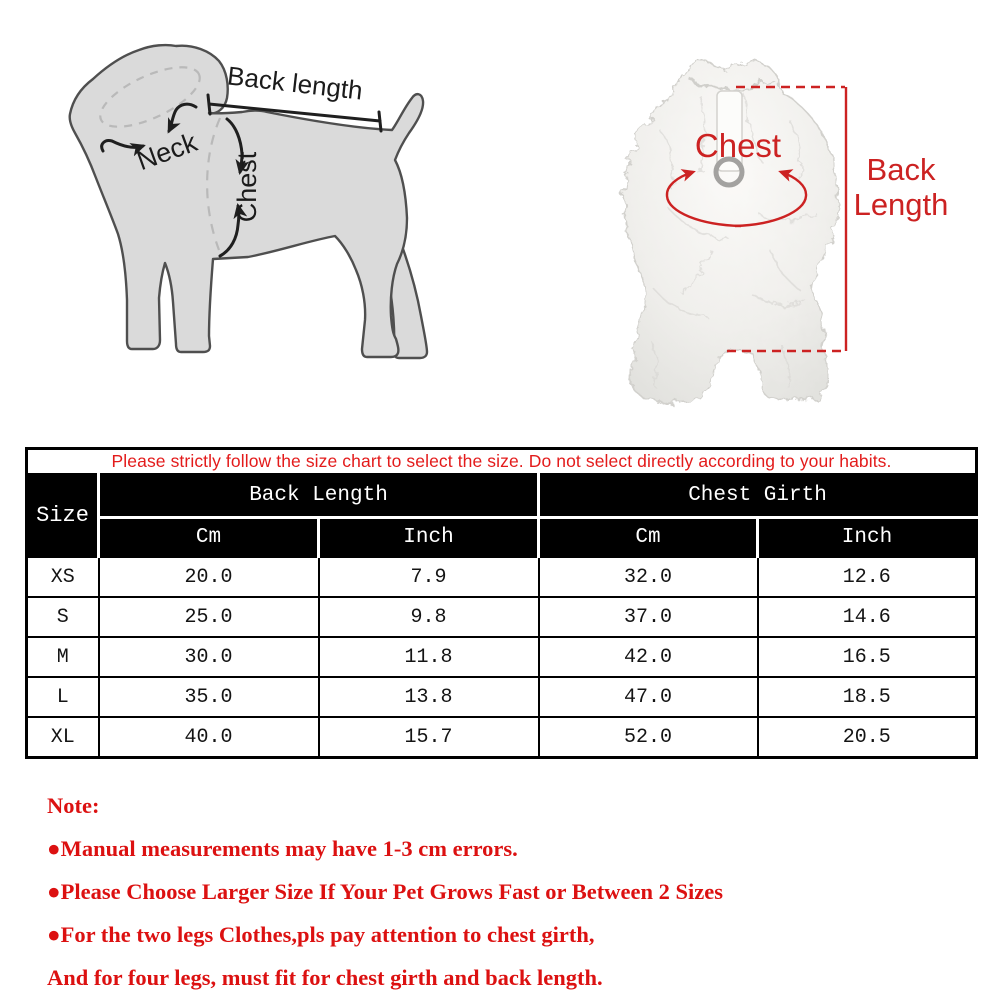  What do you see at coordinates (233, 230) in the screenshot?
I see `chest-arrow-bottom` at bounding box center [233, 230].